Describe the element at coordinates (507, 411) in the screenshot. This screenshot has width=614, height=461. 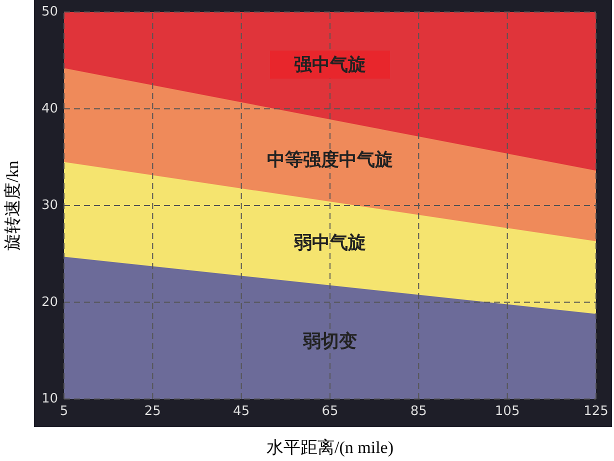
I see `x-tick-label: 105` at that location.